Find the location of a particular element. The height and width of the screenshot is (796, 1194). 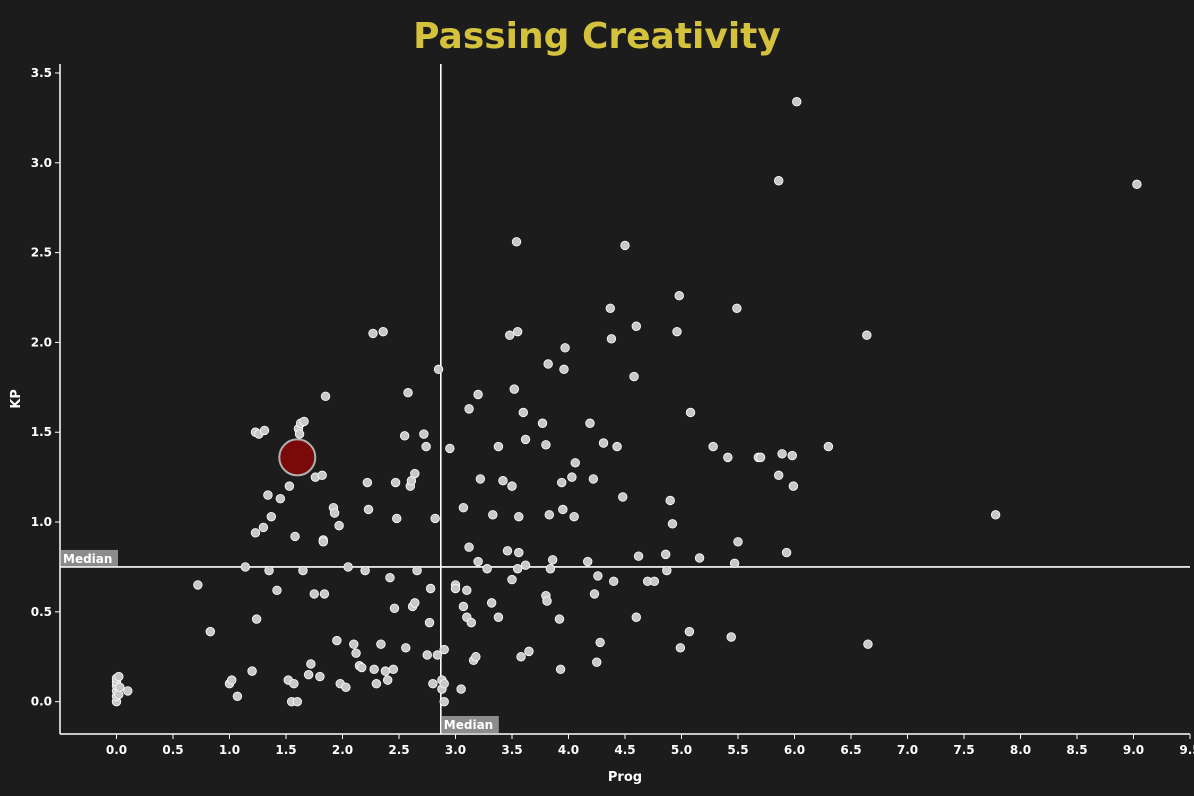

y-tick-label: 2.0 is located at coordinates (41, 342).